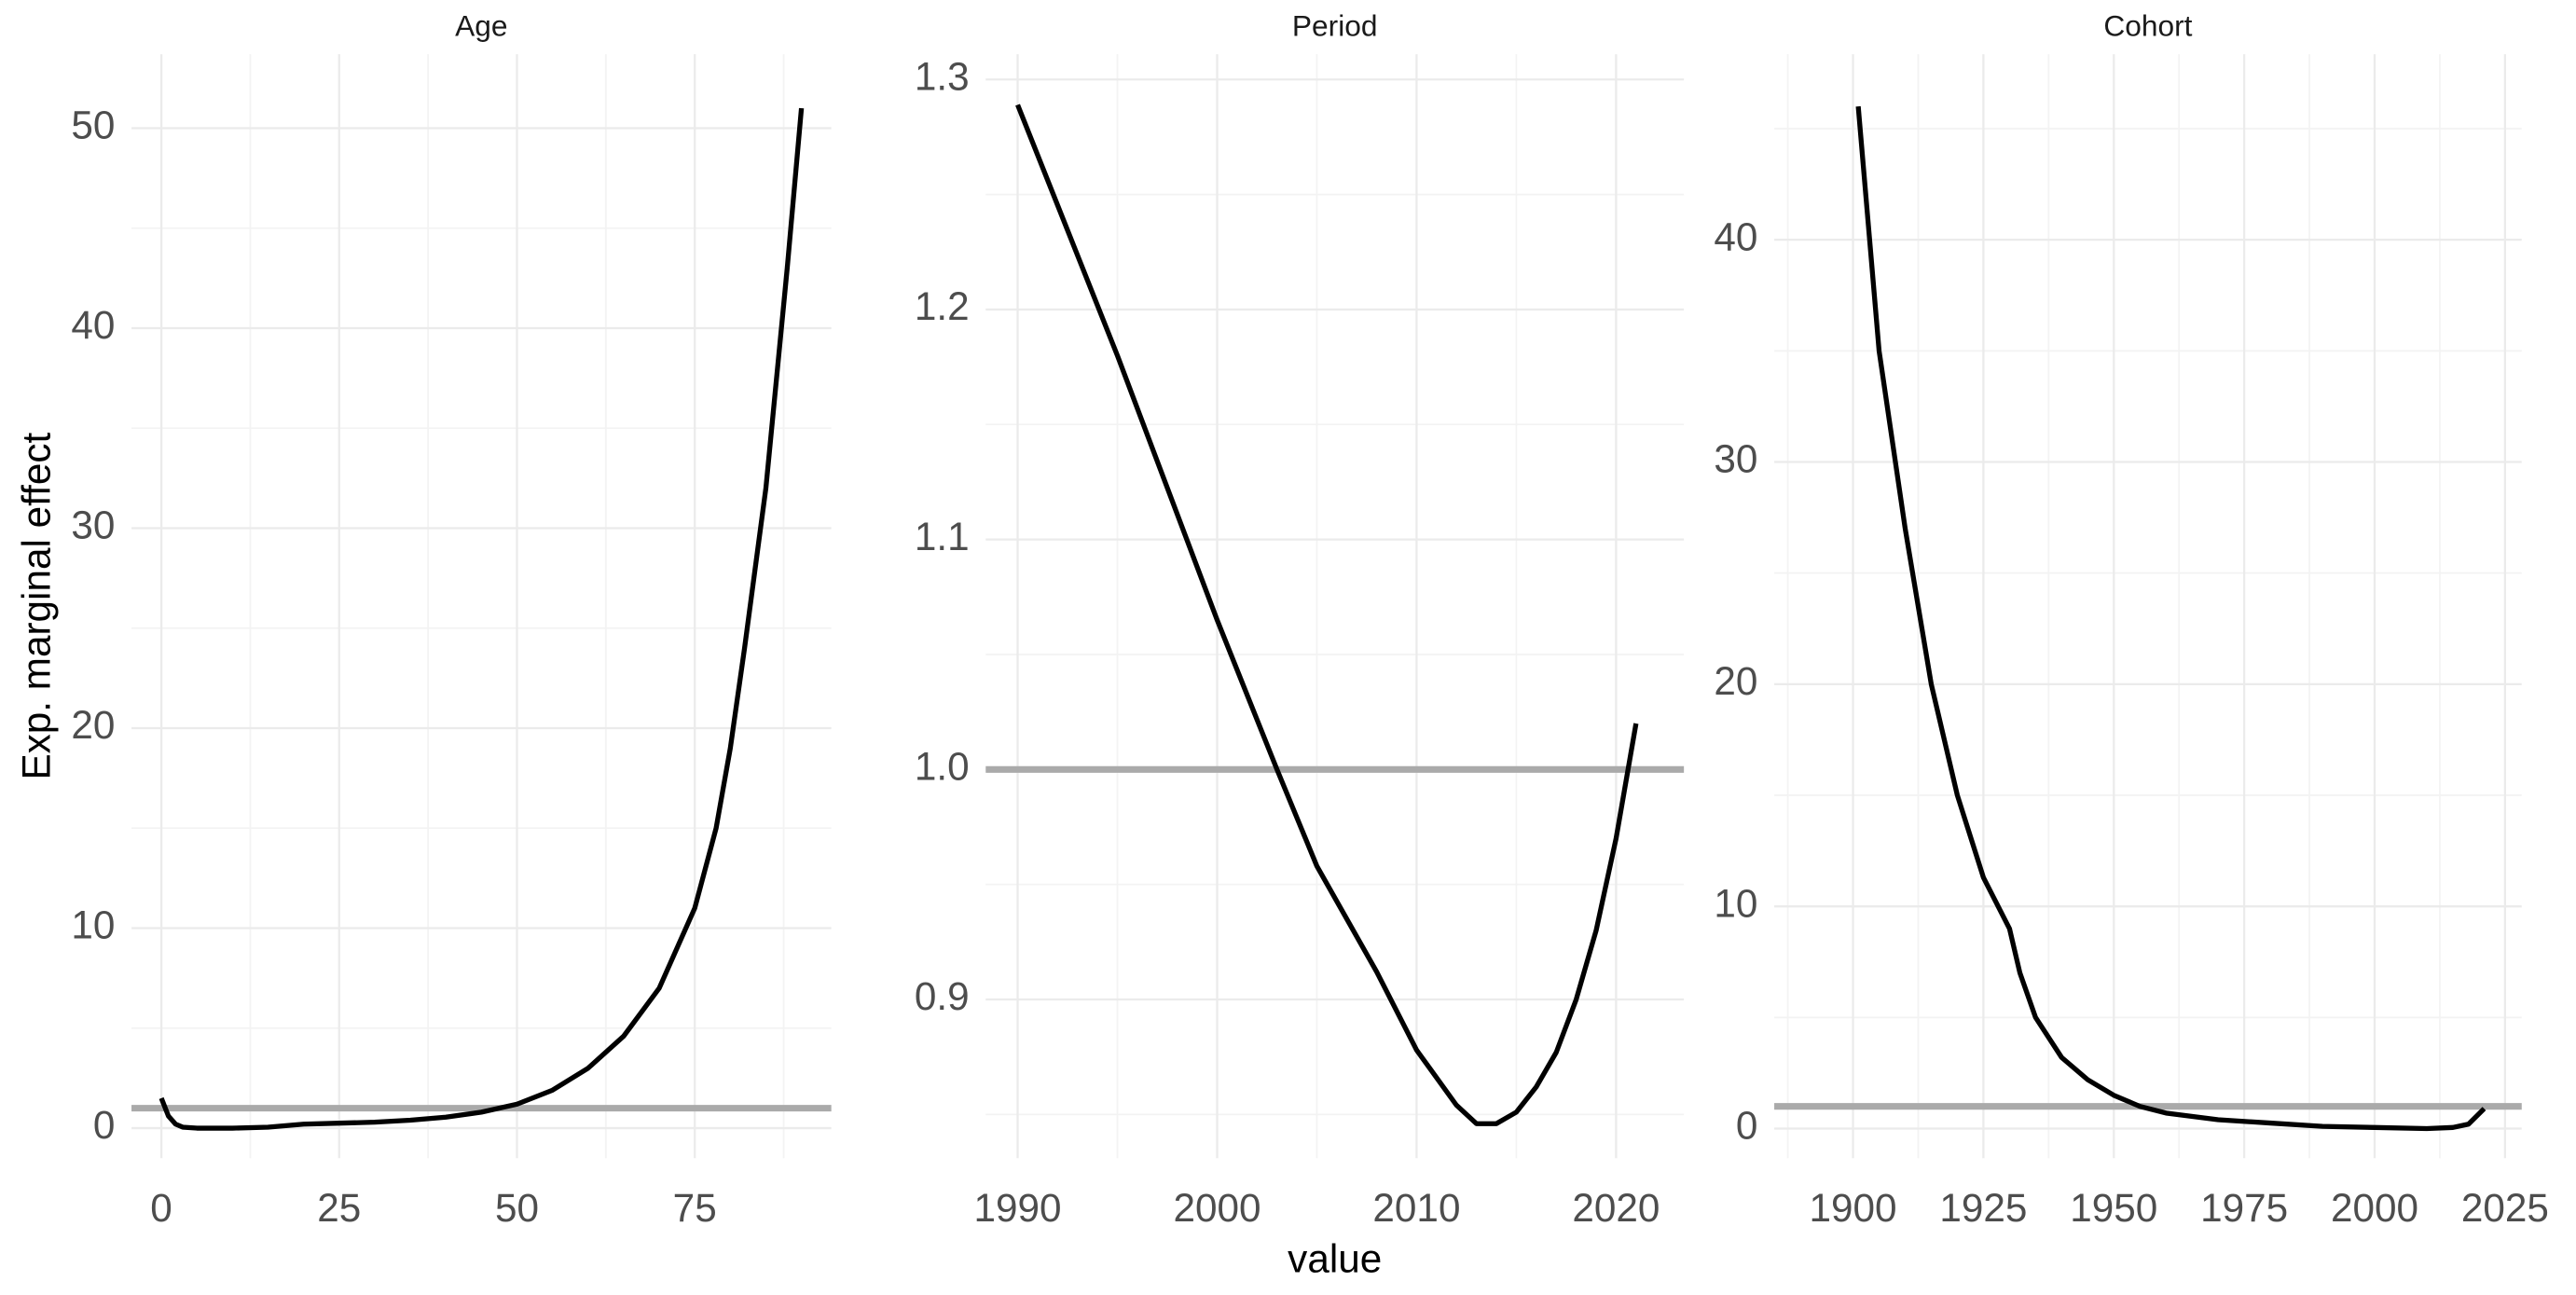 The height and width of the screenshot is (1295, 2576). Describe the element at coordinates (943, 536) in the screenshot. I see `y-tick-label: 1.1` at that location.